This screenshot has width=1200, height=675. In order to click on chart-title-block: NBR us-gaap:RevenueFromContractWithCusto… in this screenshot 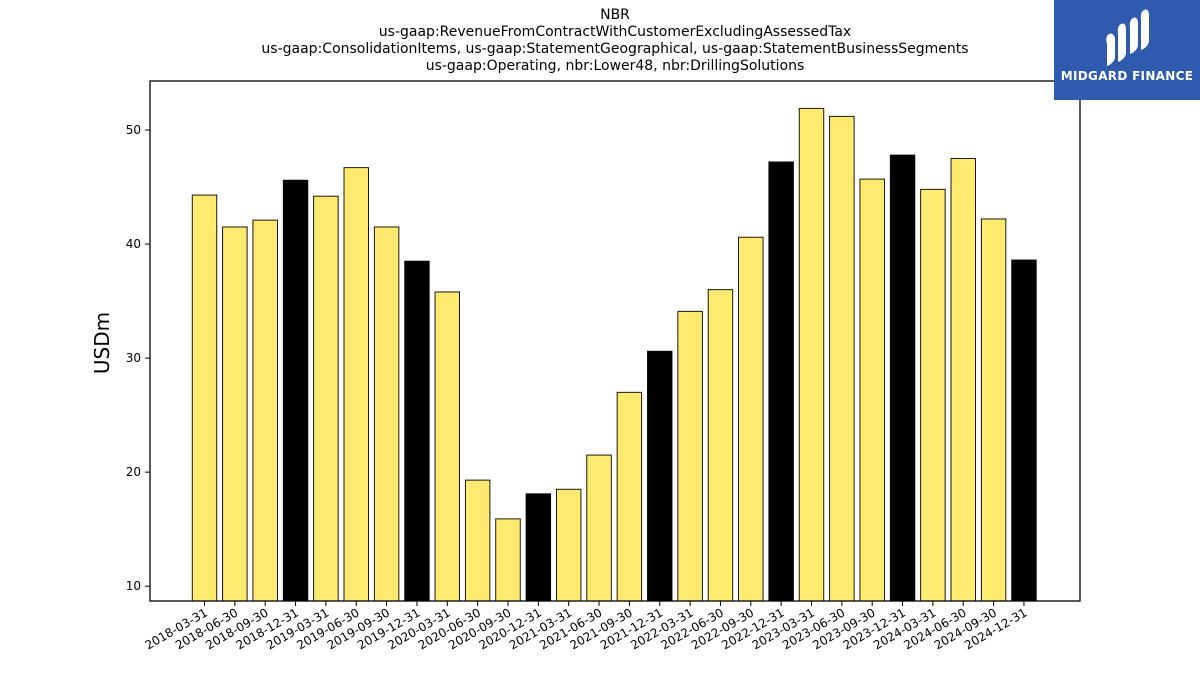, I will do `click(615, 41)`.